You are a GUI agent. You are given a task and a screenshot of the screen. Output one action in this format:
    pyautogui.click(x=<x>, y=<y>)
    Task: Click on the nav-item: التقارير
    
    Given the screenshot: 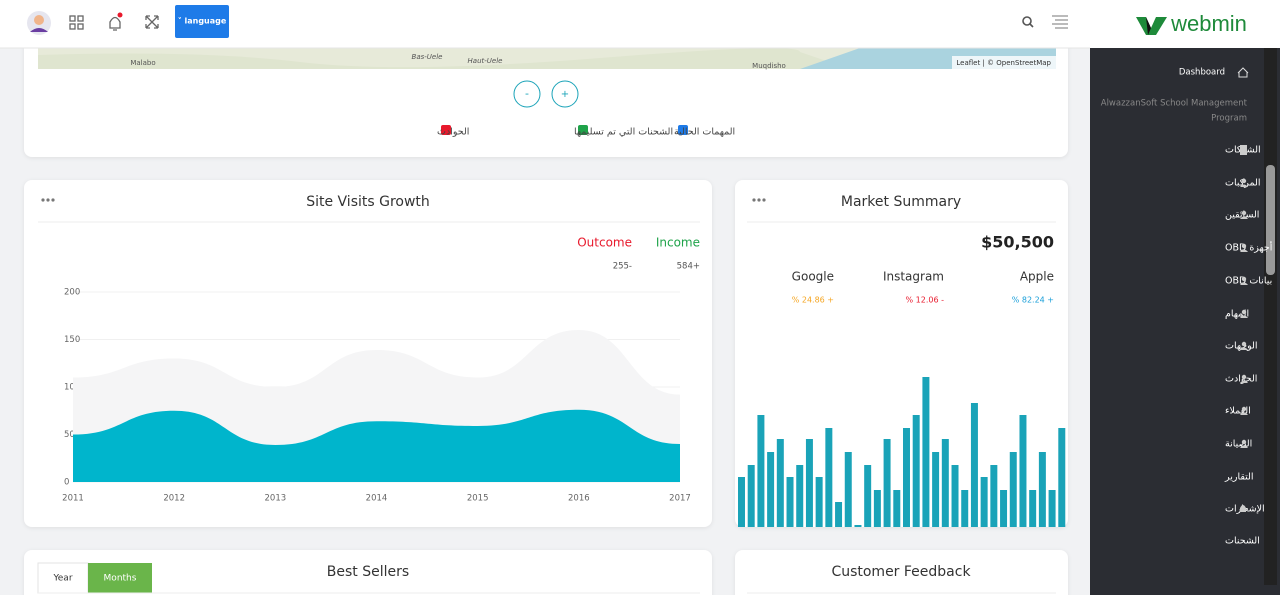 What is the action you would take?
    pyautogui.click(x=1239, y=477)
    